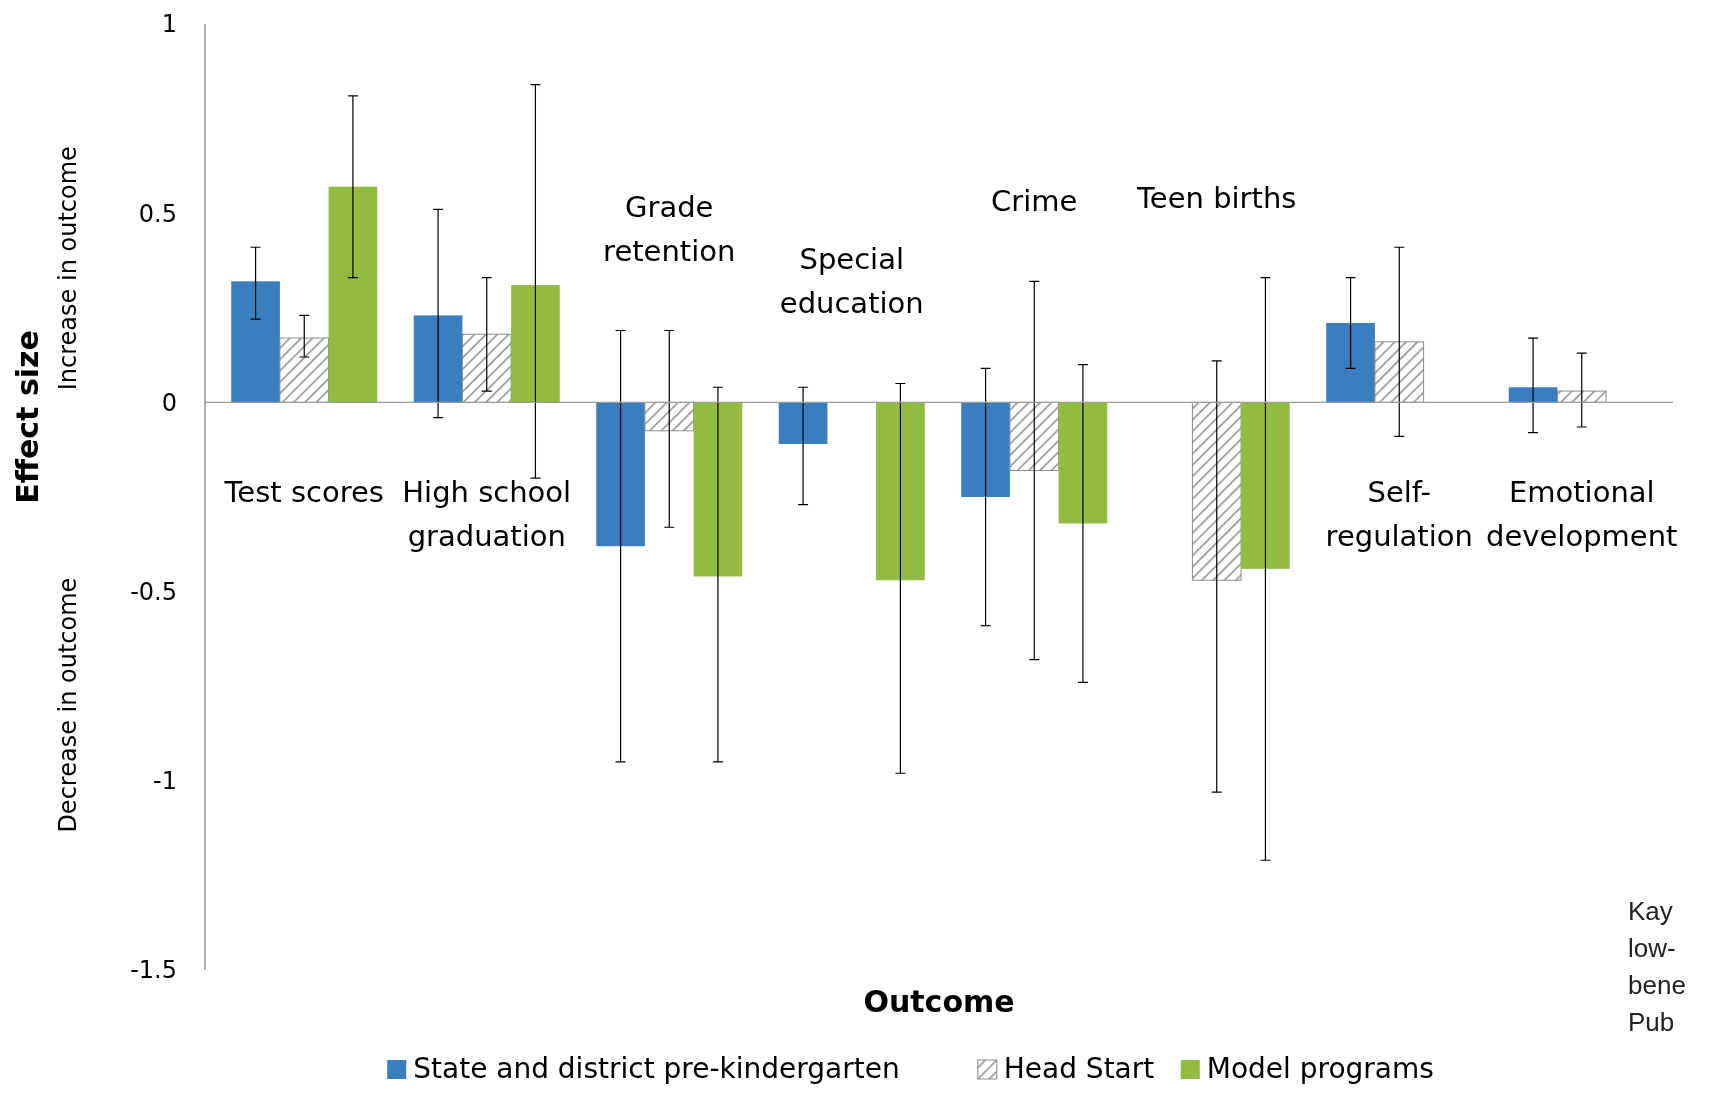 The image size is (1713, 1101). I want to click on legend-label: State and district pre-kindergarten, so click(656, 1068).